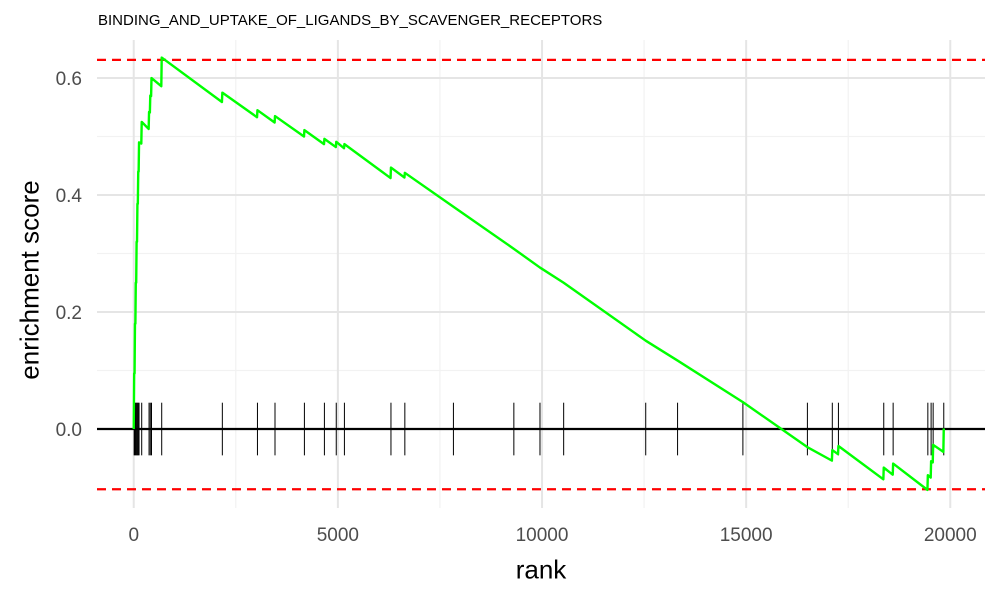  What do you see at coordinates (542, 535) in the screenshot?
I see `x-tick-label: 10000` at bounding box center [542, 535].